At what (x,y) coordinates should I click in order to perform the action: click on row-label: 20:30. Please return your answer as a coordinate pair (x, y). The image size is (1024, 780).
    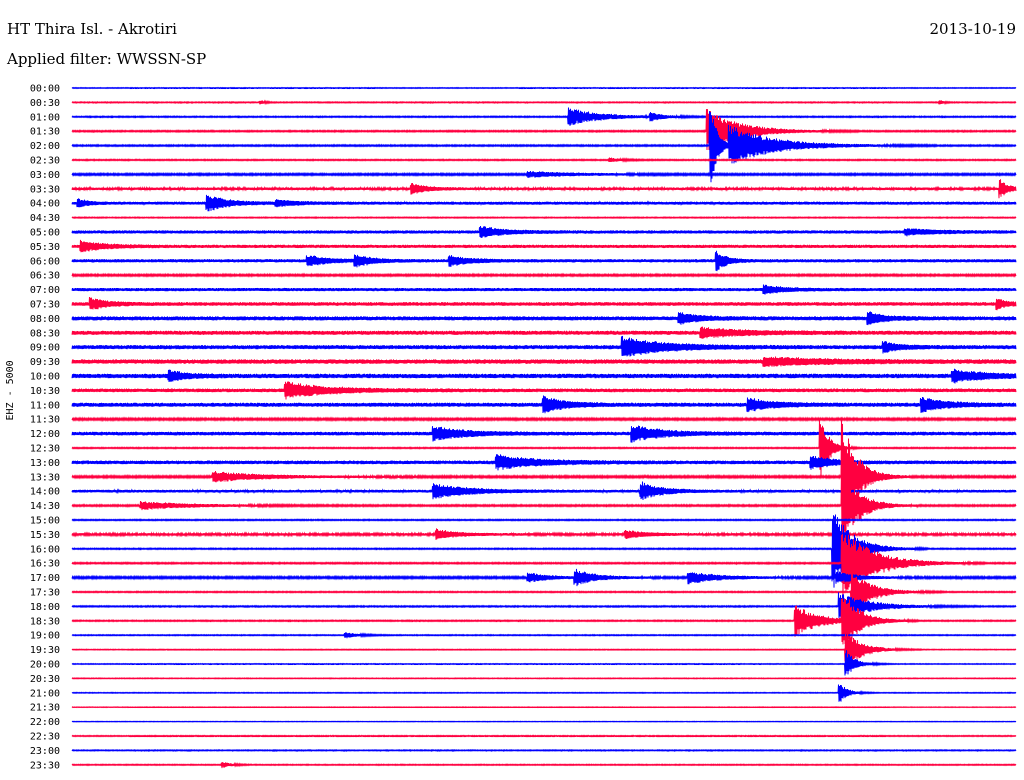
    Looking at the image, I should click on (45, 679).